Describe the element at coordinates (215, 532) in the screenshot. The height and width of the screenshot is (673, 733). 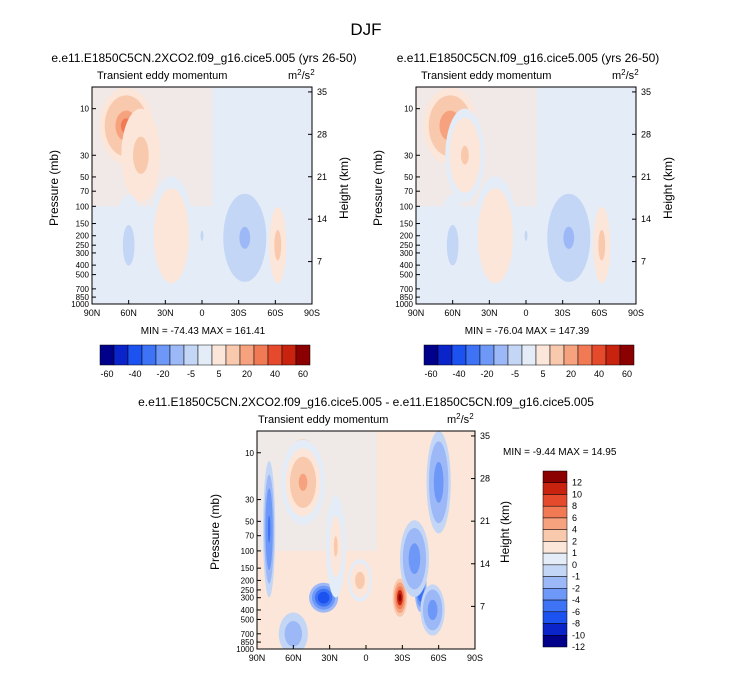
I see `panel-3-ylabel: Pressure (mb)` at that location.